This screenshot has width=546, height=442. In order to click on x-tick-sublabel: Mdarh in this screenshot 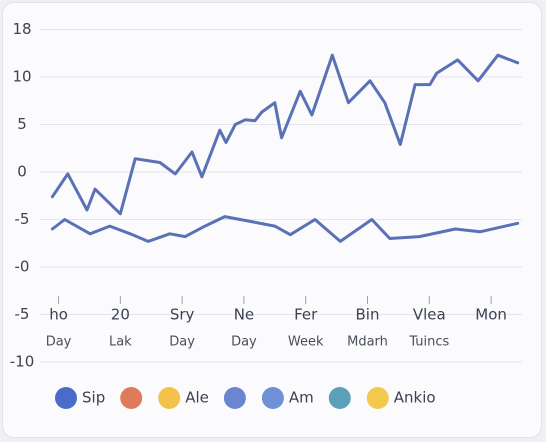, I will do `click(367, 342)`.